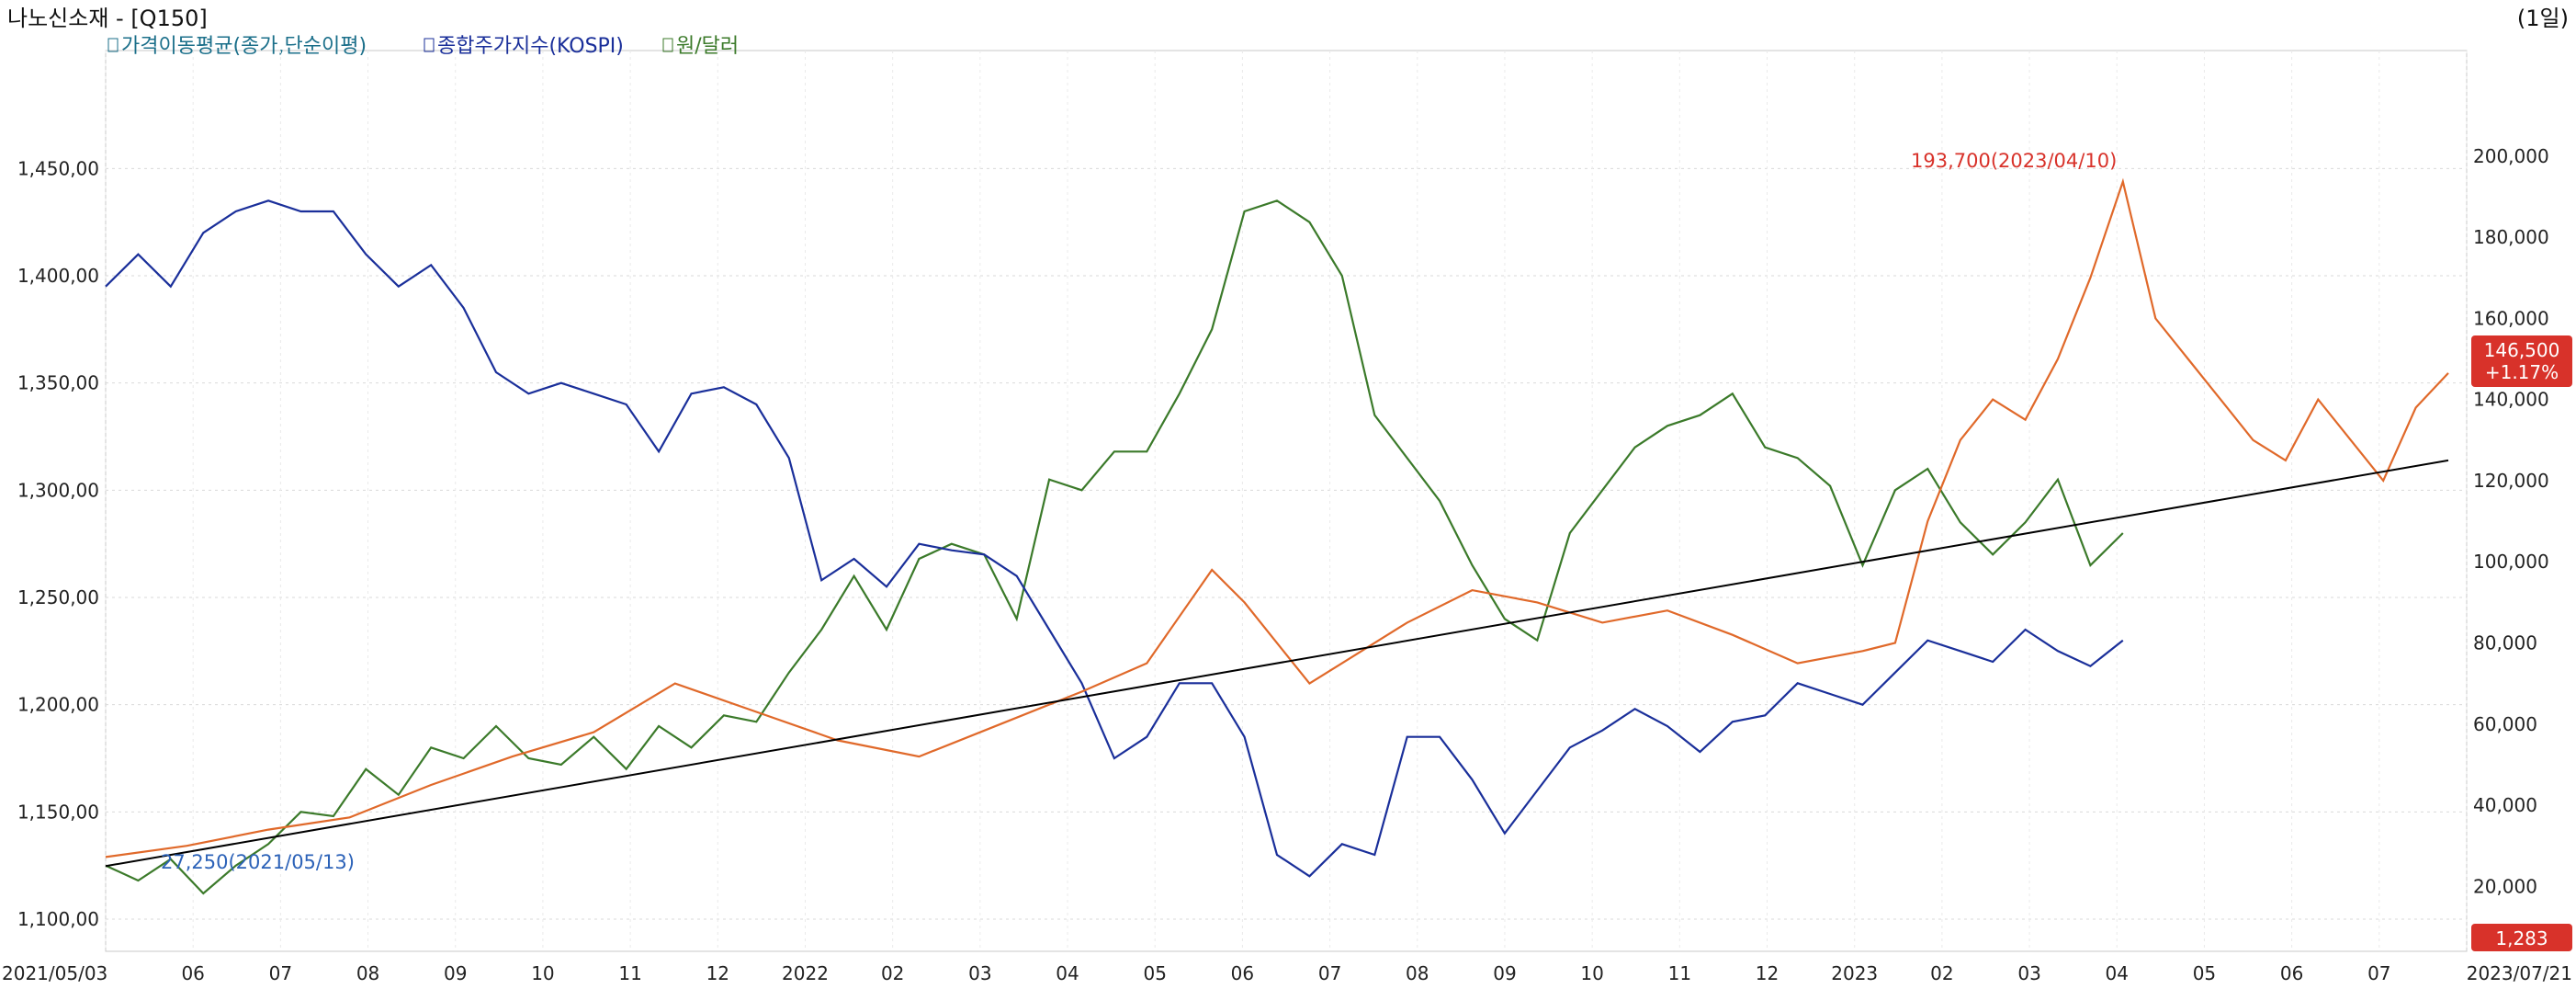 The height and width of the screenshot is (989, 2576). Describe the element at coordinates (2511, 400) in the screenshot. I see `right-tick-label: 140,000` at that location.